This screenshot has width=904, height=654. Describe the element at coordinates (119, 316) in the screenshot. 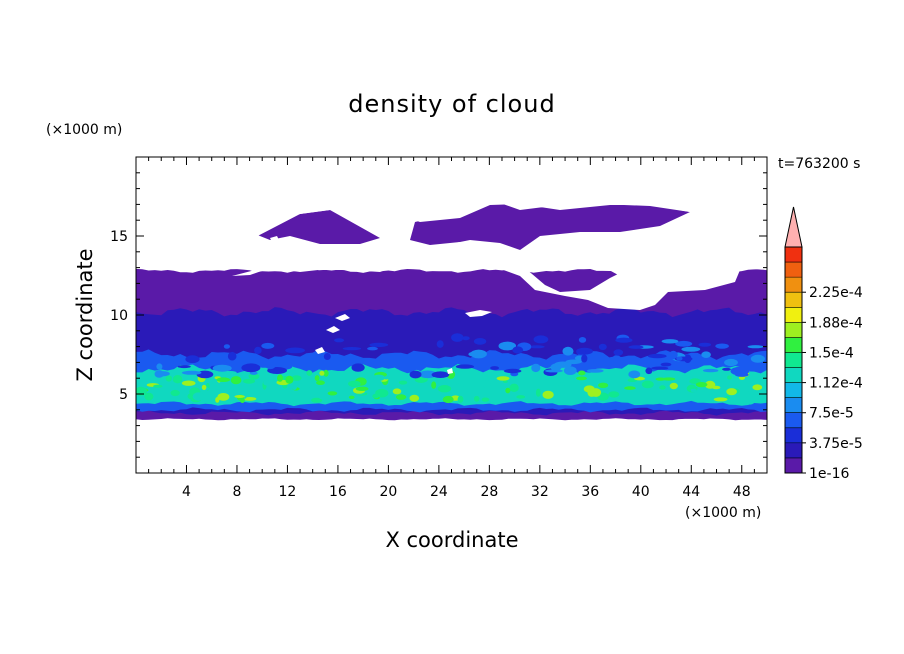

I see `y-tick-label: 10` at that location.